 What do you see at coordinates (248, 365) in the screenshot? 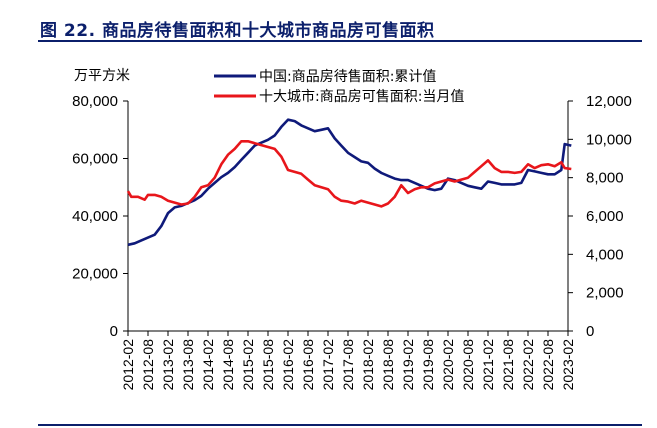
I see `x-tick-label: 2015-02` at bounding box center [248, 365].